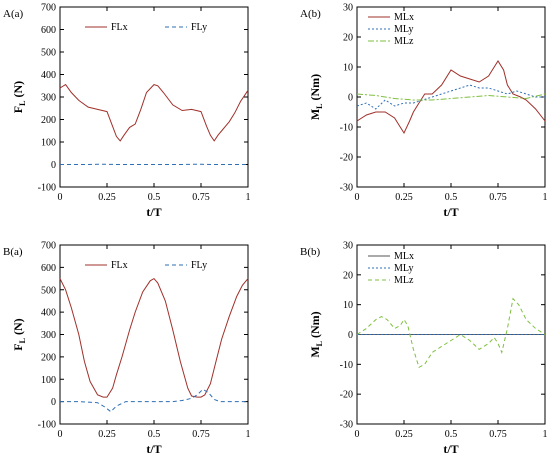 This screenshot has height=461, width=550. What do you see at coordinates (13, 14) in the screenshot?
I see `panel-label: A(a)` at bounding box center [13, 14].